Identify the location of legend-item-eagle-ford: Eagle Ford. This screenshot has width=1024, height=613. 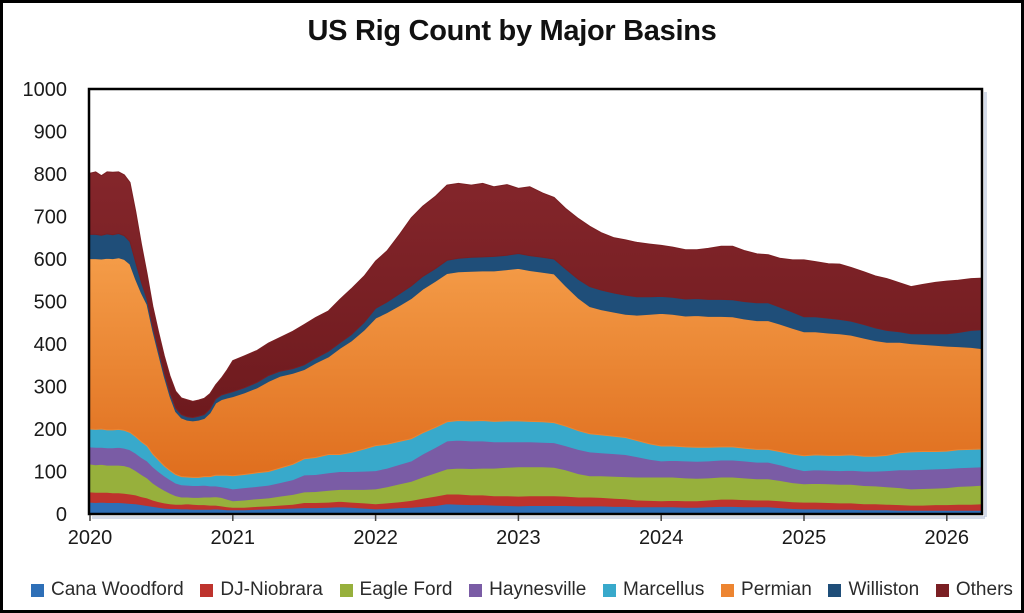
(396, 590).